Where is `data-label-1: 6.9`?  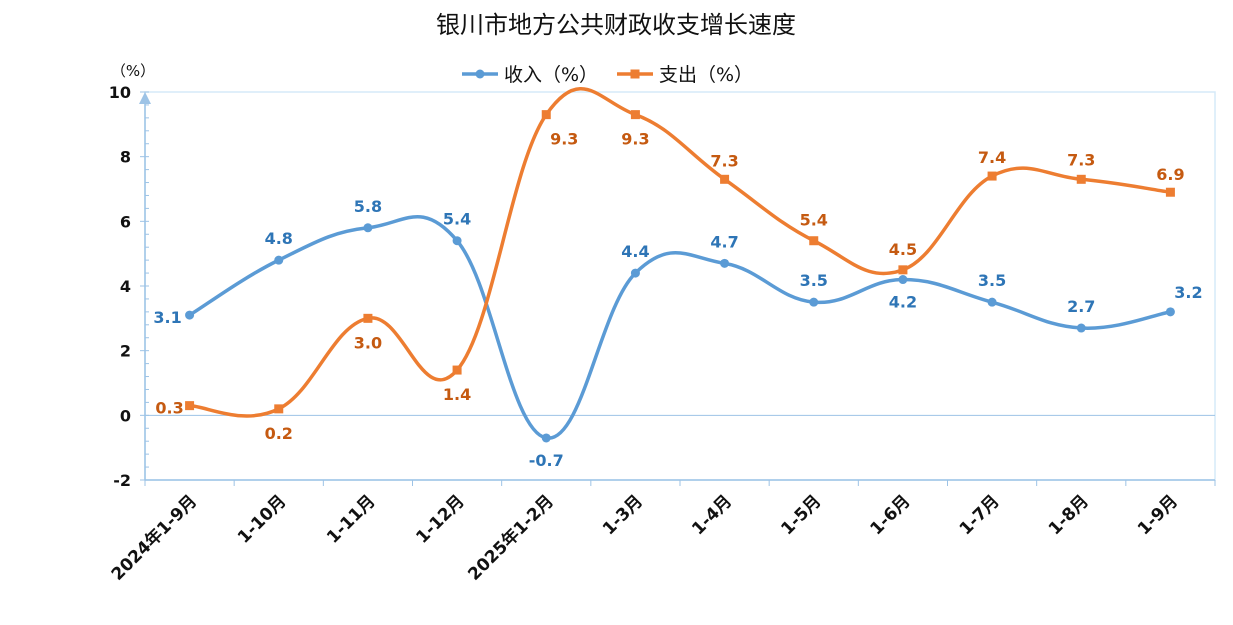
data-label-1: 6.9 is located at coordinates (1170, 174).